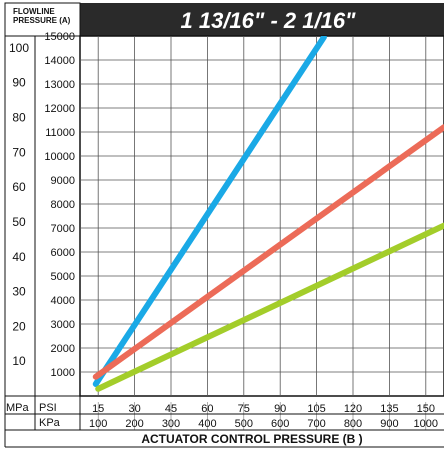 The image size is (444, 450). Describe the element at coordinates (59, 37) in the screenshot. I see `psi-tick-label: 15000` at that location.